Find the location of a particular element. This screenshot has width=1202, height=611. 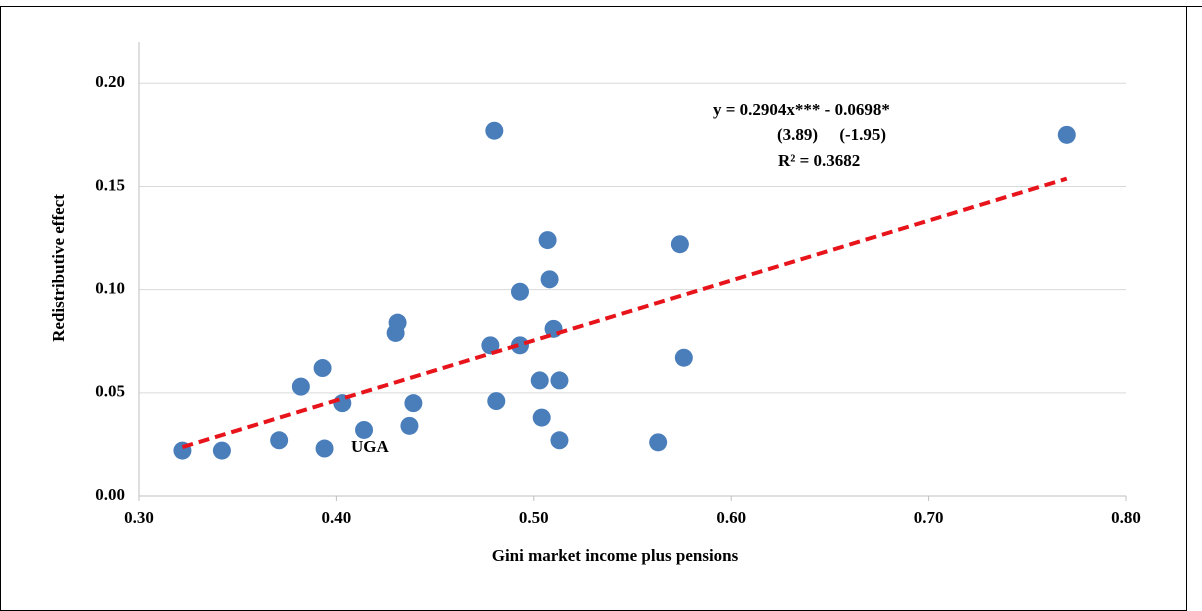

y-tick-label: 0.10 is located at coordinates (110, 288).